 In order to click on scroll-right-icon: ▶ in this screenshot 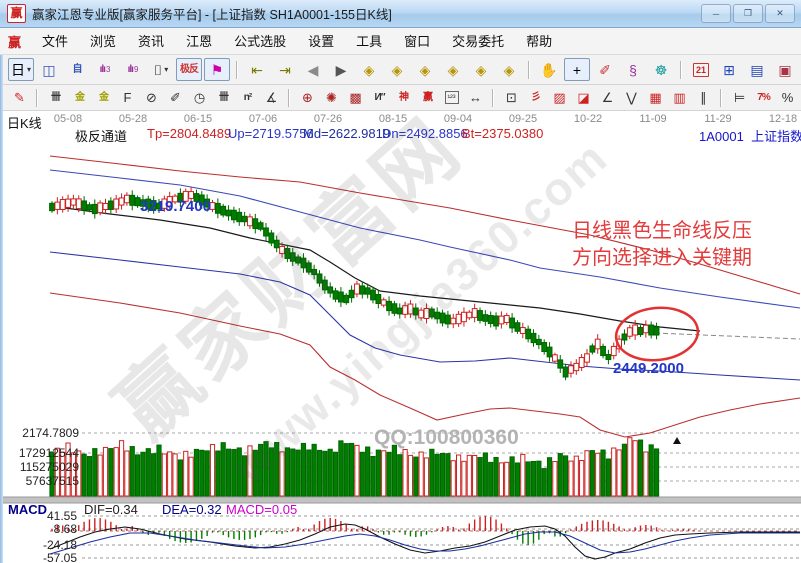, I will do `click(341, 69)`.